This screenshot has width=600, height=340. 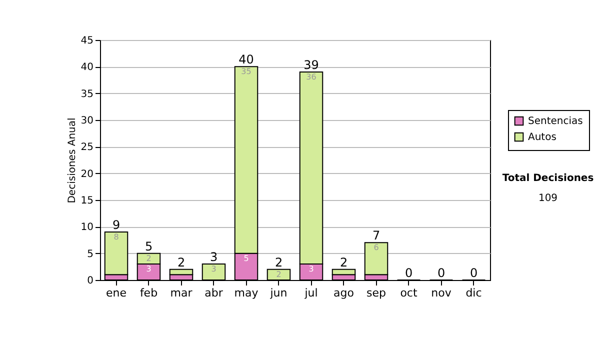 I want to click on x-tick-label: abr, so click(x=214, y=293).